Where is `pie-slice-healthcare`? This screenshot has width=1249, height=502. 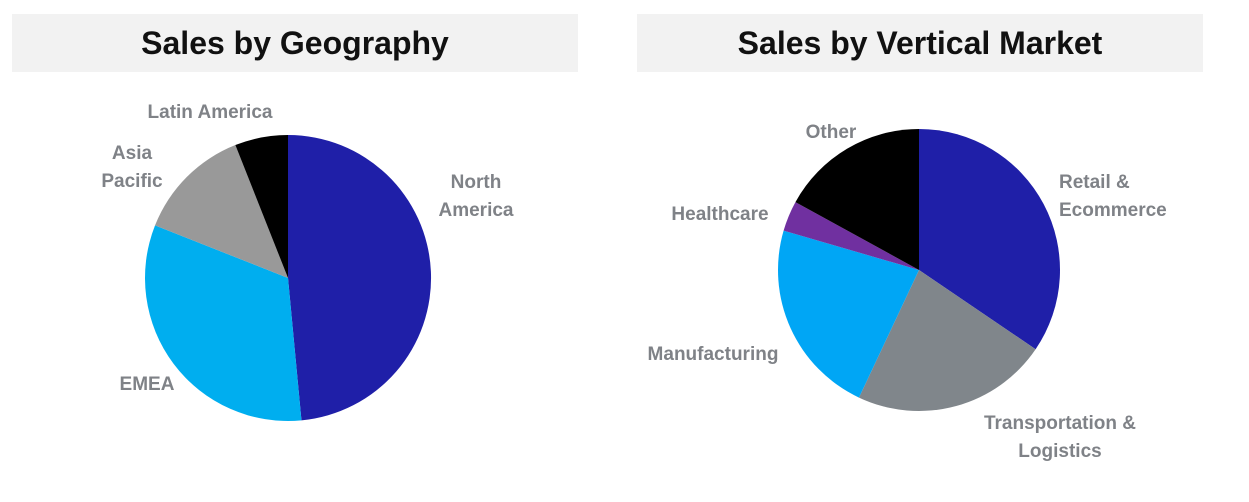
pie-slice-healthcare is located at coordinates (851, 236).